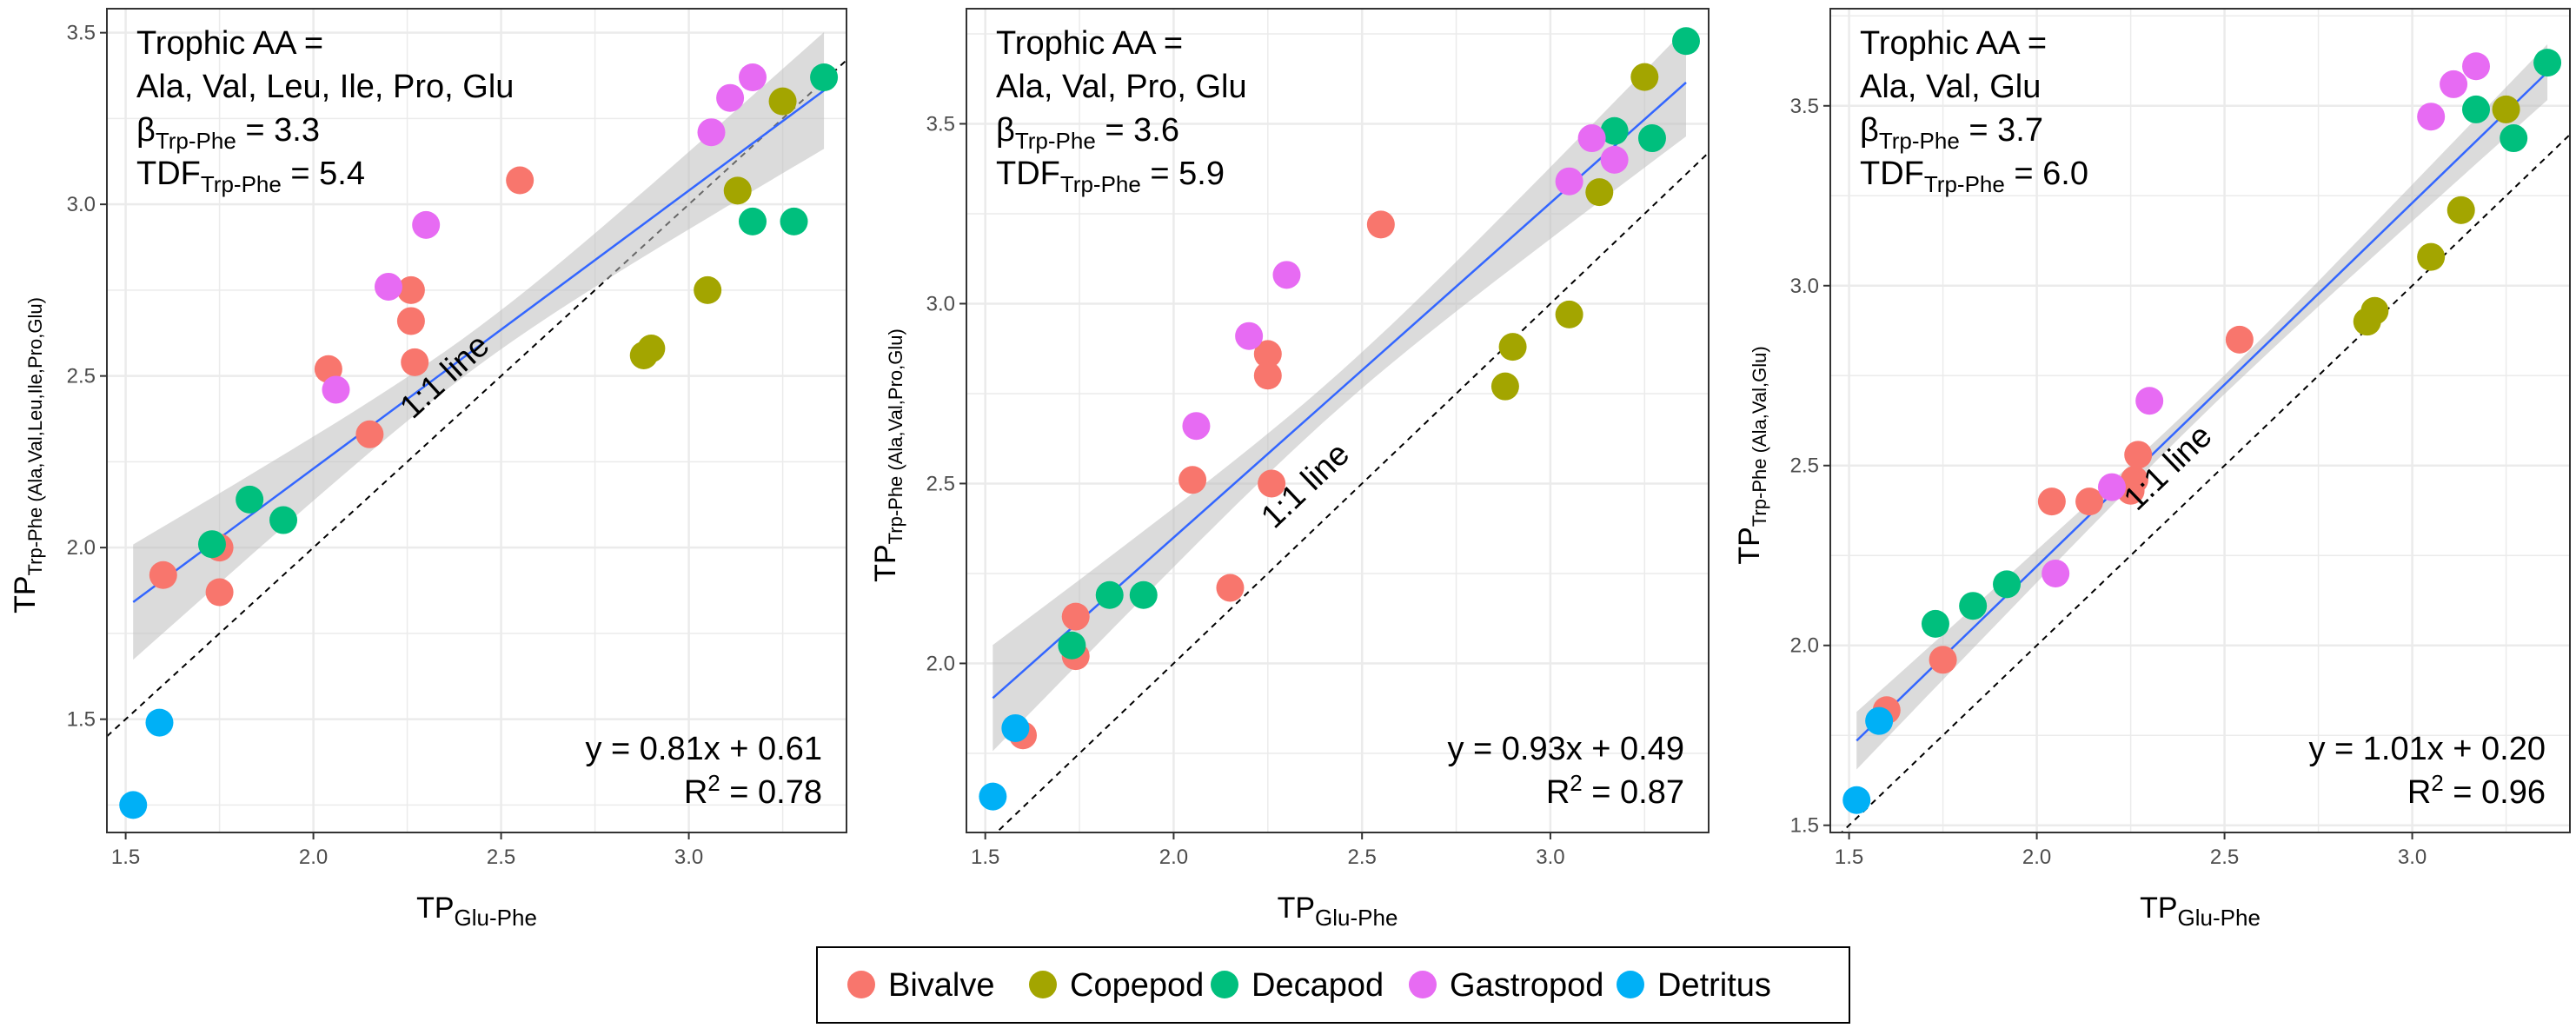  Describe the element at coordinates (1317, 985) in the screenshot. I see `legend-label-decapod: Decapod` at that location.